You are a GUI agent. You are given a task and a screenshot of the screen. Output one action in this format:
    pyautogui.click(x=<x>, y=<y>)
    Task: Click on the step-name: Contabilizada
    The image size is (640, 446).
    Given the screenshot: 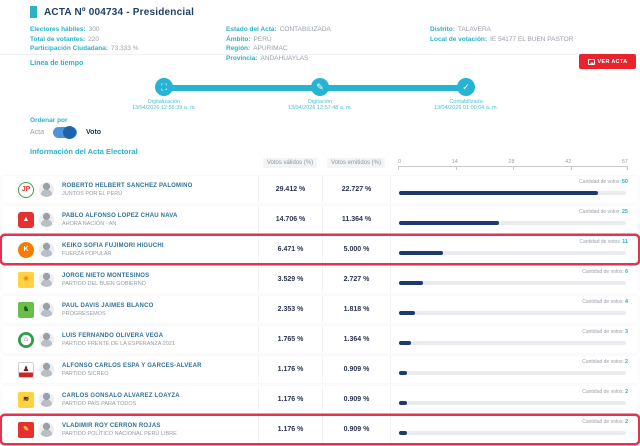 What is the action you would take?
    pyautogui.click(x=466, y=102)
    